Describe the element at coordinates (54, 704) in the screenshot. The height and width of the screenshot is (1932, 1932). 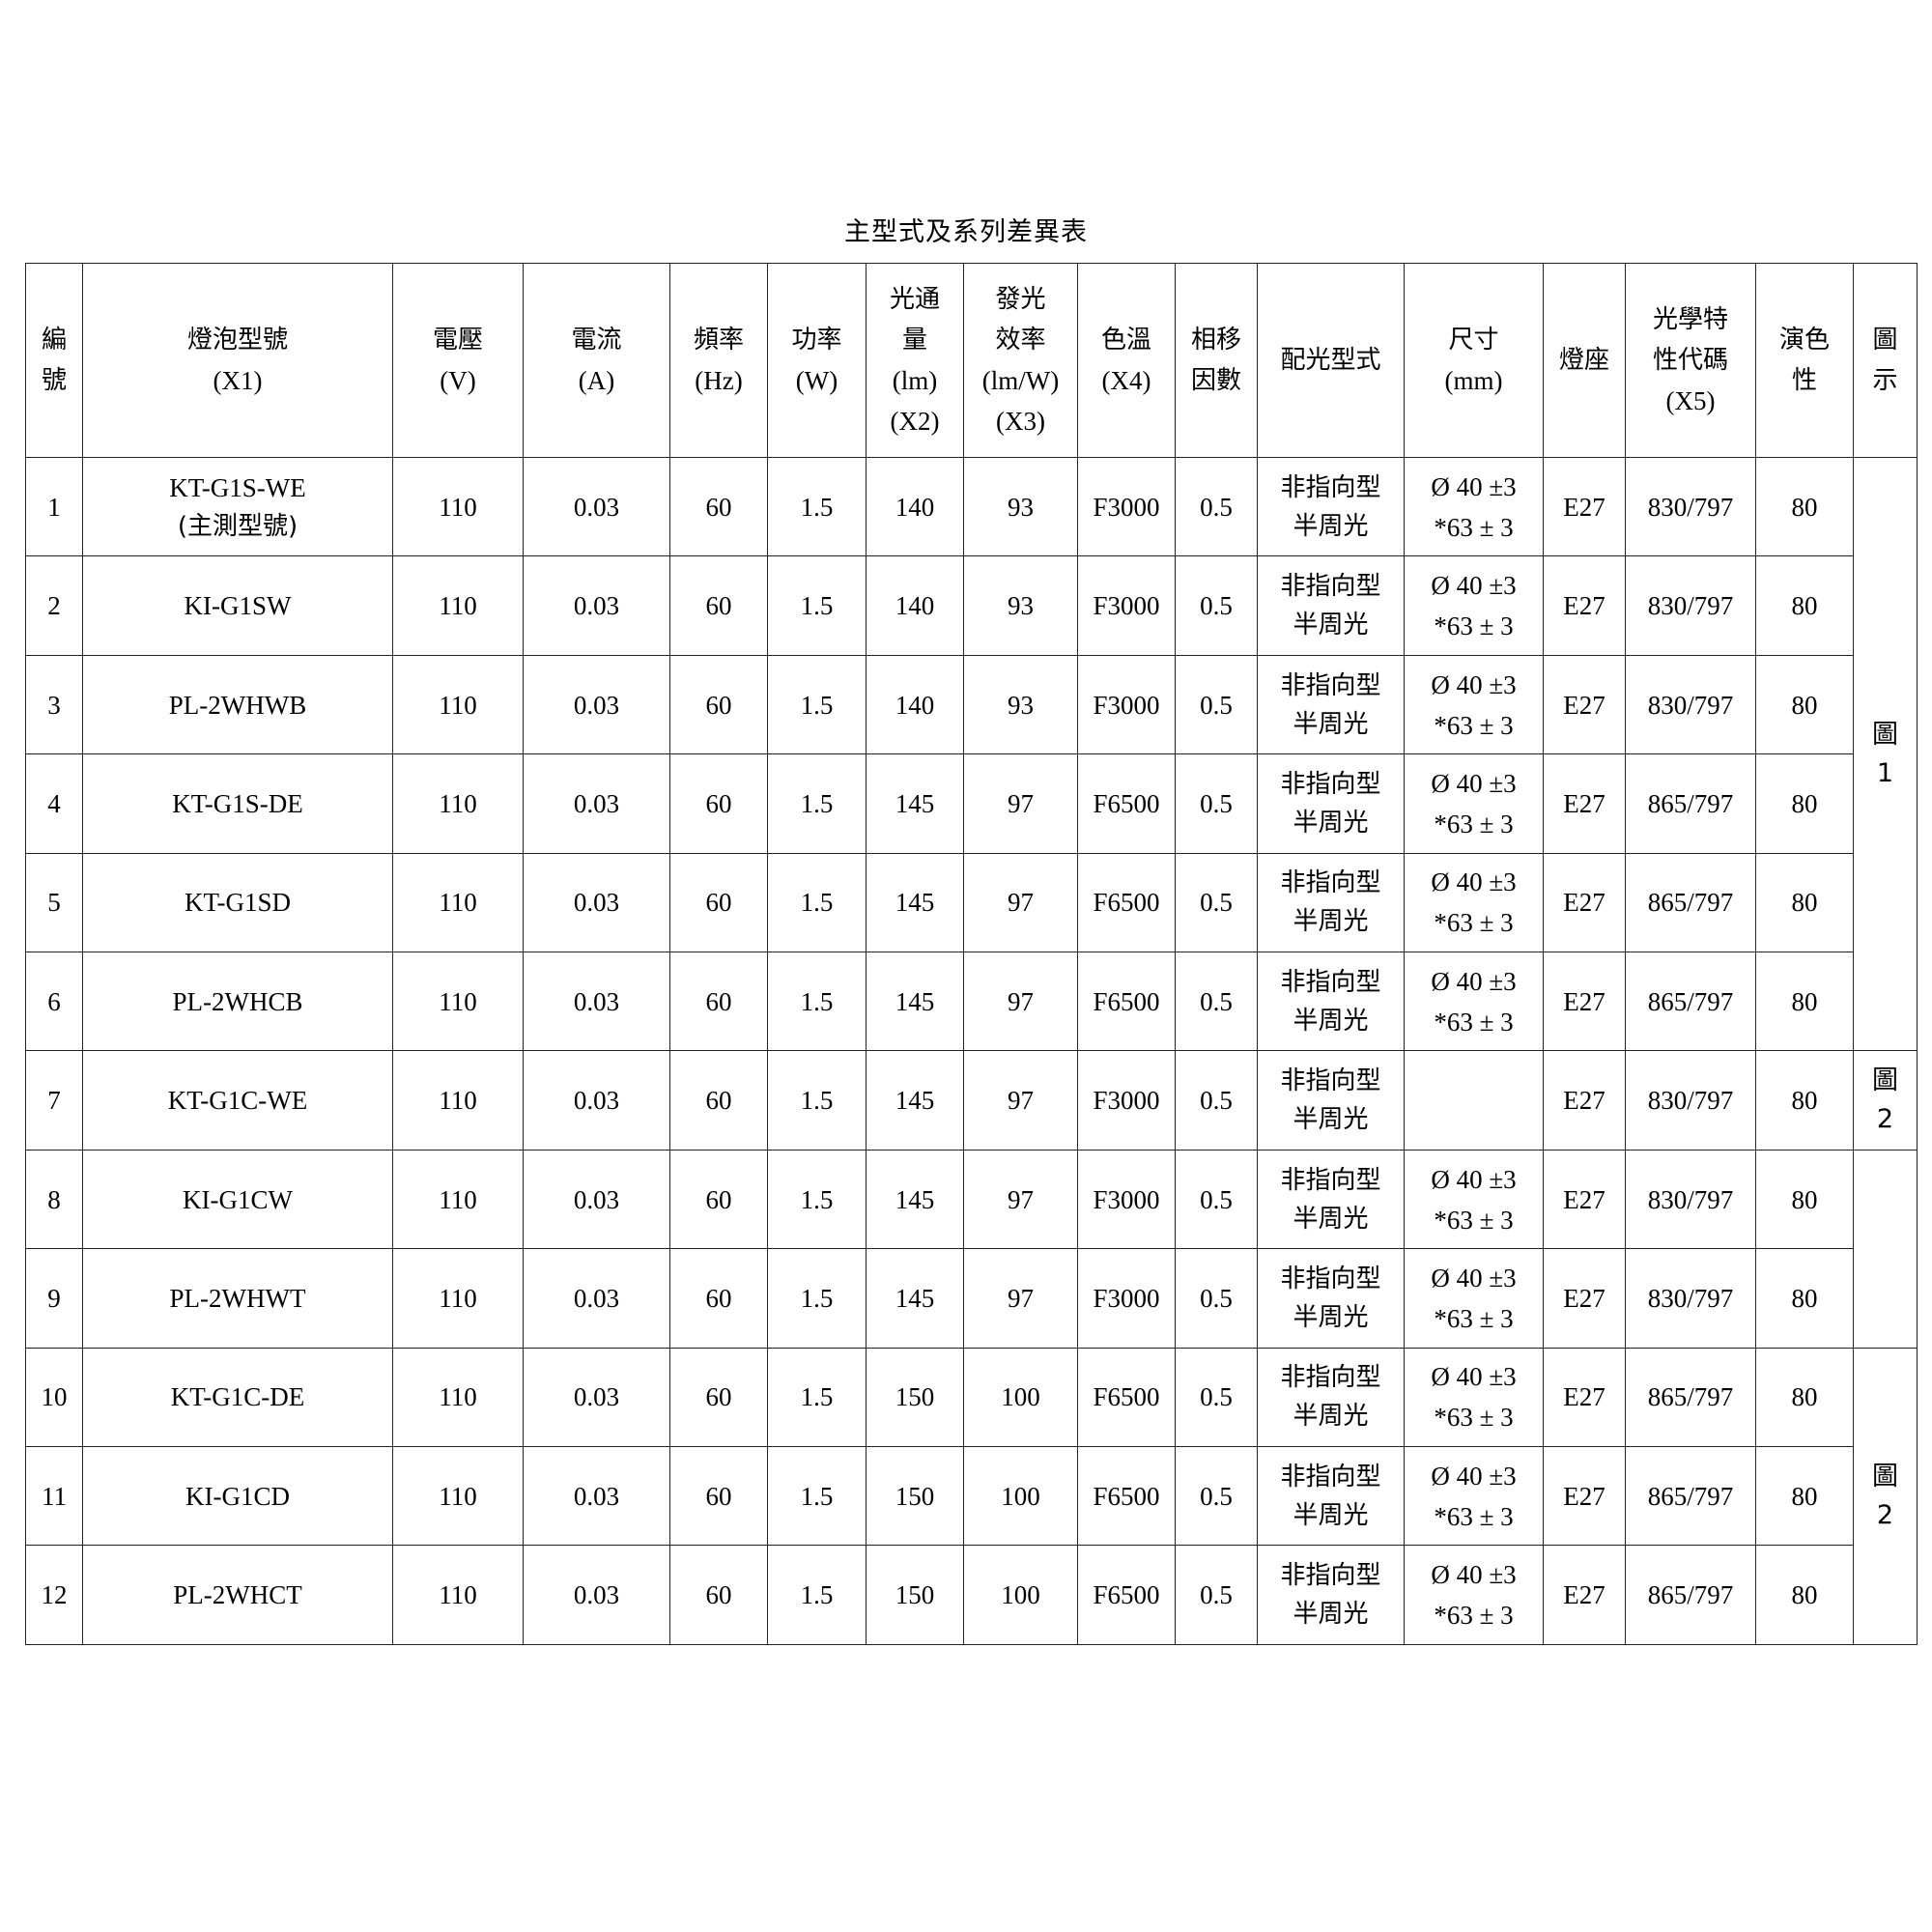
I see `cell-no: 3` at that location.